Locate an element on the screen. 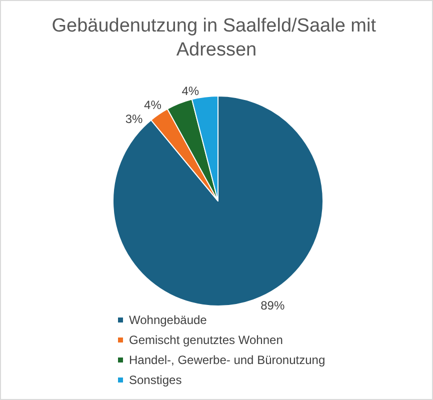 Image resolution: width=433 pixels, height=400 pixels. chart-title: Gebäudenutzung in Saalfeld/Saale mit Adressen is located at coordinates (217, 38).